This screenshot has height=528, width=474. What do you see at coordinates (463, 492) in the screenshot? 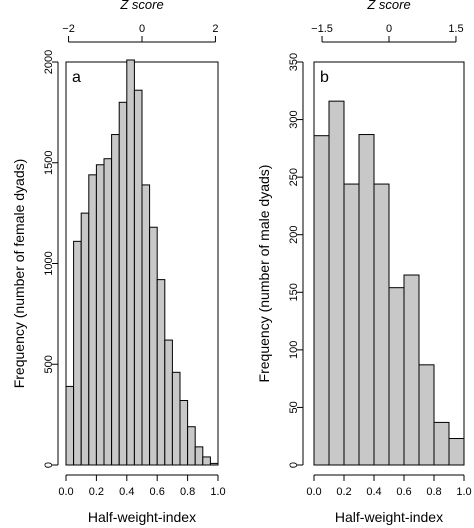
I see `panel-b-x-tick-label: 1.0` at bounding box center [463, 492].